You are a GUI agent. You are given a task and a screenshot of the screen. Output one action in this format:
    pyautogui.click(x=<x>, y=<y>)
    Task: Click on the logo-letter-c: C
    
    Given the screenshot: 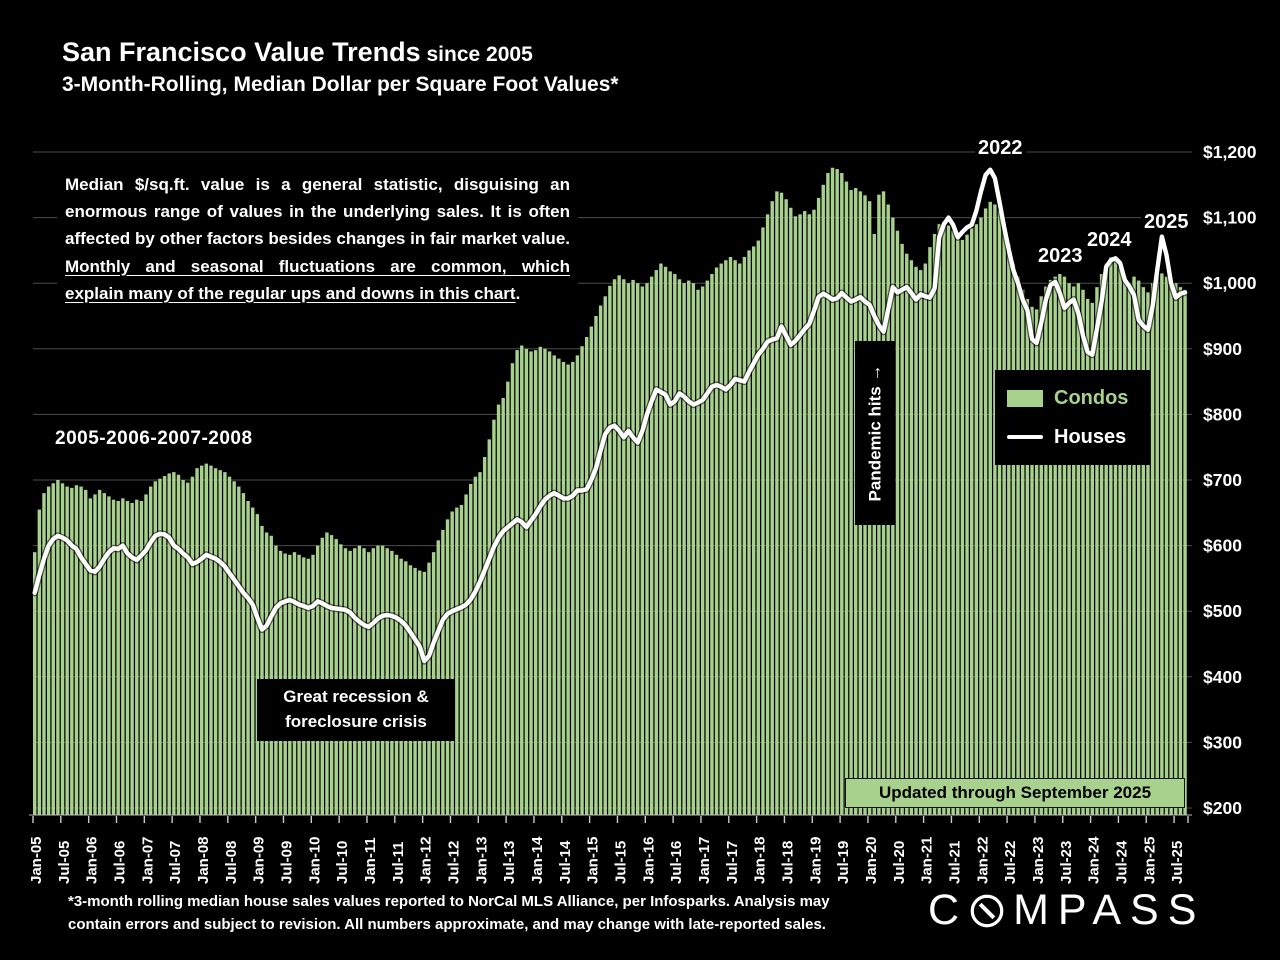 What is the action you would take?
    pyautogui.click(x=948, y=910)
    